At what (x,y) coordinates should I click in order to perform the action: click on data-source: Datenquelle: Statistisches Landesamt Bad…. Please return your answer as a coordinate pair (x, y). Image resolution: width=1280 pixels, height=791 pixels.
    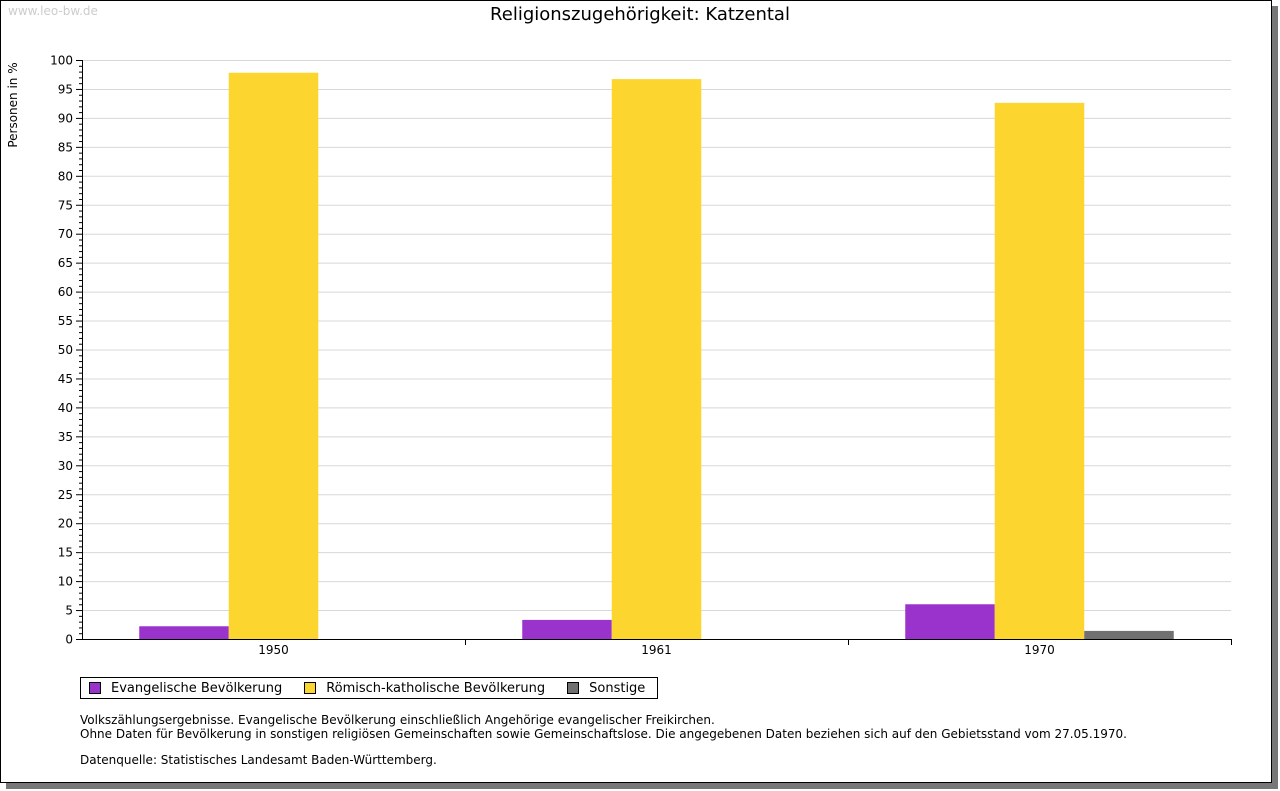
    Looking at the image, I should click on (258, 760).